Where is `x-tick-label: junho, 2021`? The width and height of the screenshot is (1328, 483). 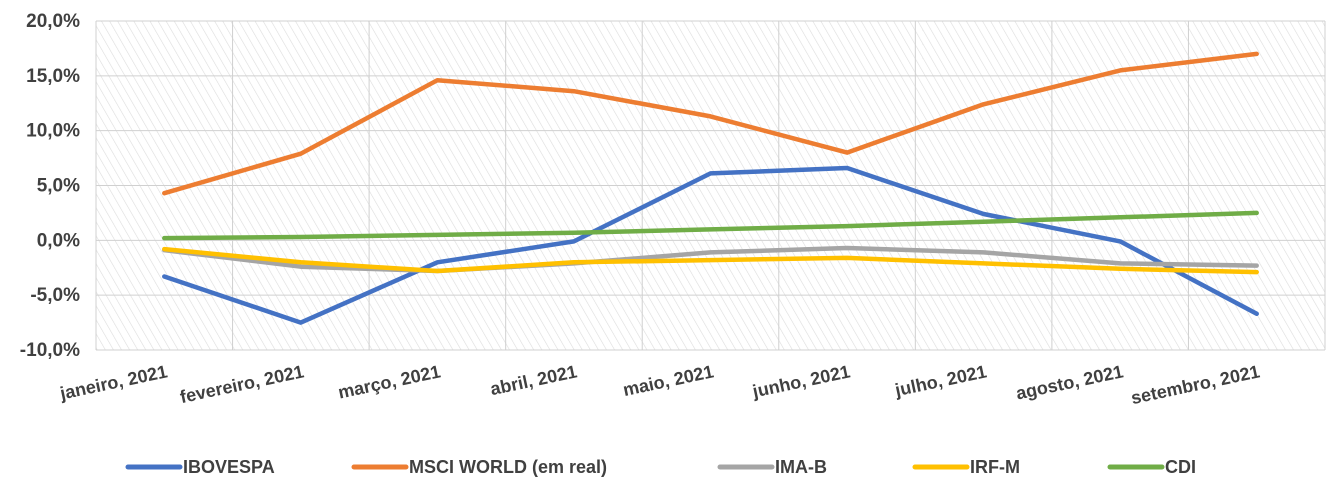 x-tick-label: junho, 2021 is located at coordinates (801, 381).